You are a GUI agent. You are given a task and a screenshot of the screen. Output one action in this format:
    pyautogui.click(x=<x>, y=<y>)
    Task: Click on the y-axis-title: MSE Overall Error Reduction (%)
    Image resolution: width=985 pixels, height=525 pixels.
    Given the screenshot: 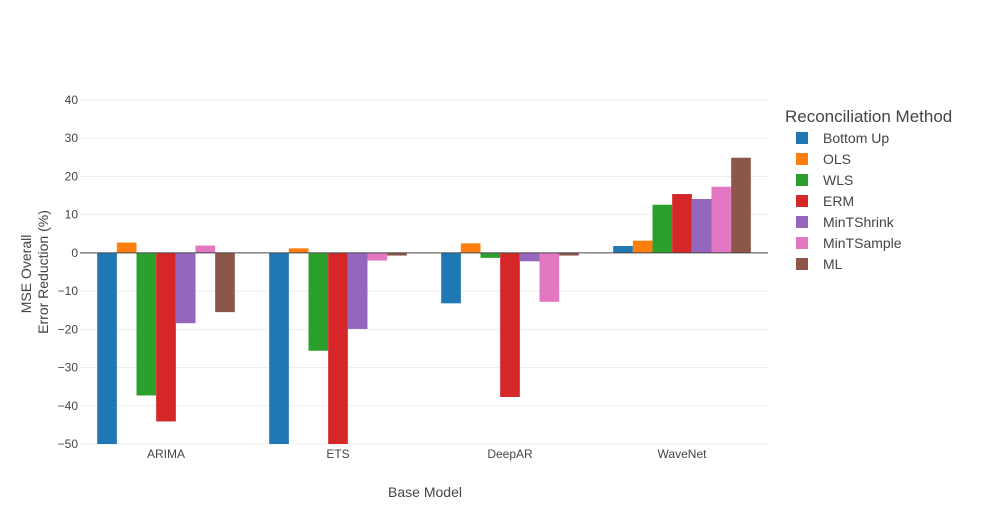 What is the action you would take?
    pyautogui.click(x=34, y=272)
    